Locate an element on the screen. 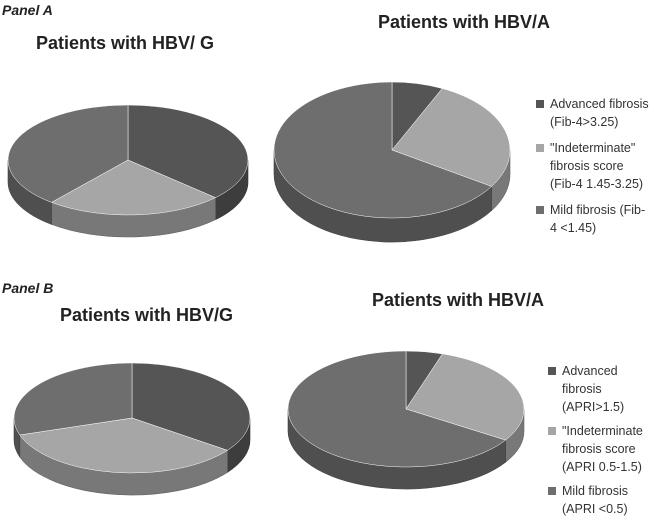 Image resolution: width=663 pixels, height=524 pixels. panel-b-label: Panel B is located at coordinates (28, 288).